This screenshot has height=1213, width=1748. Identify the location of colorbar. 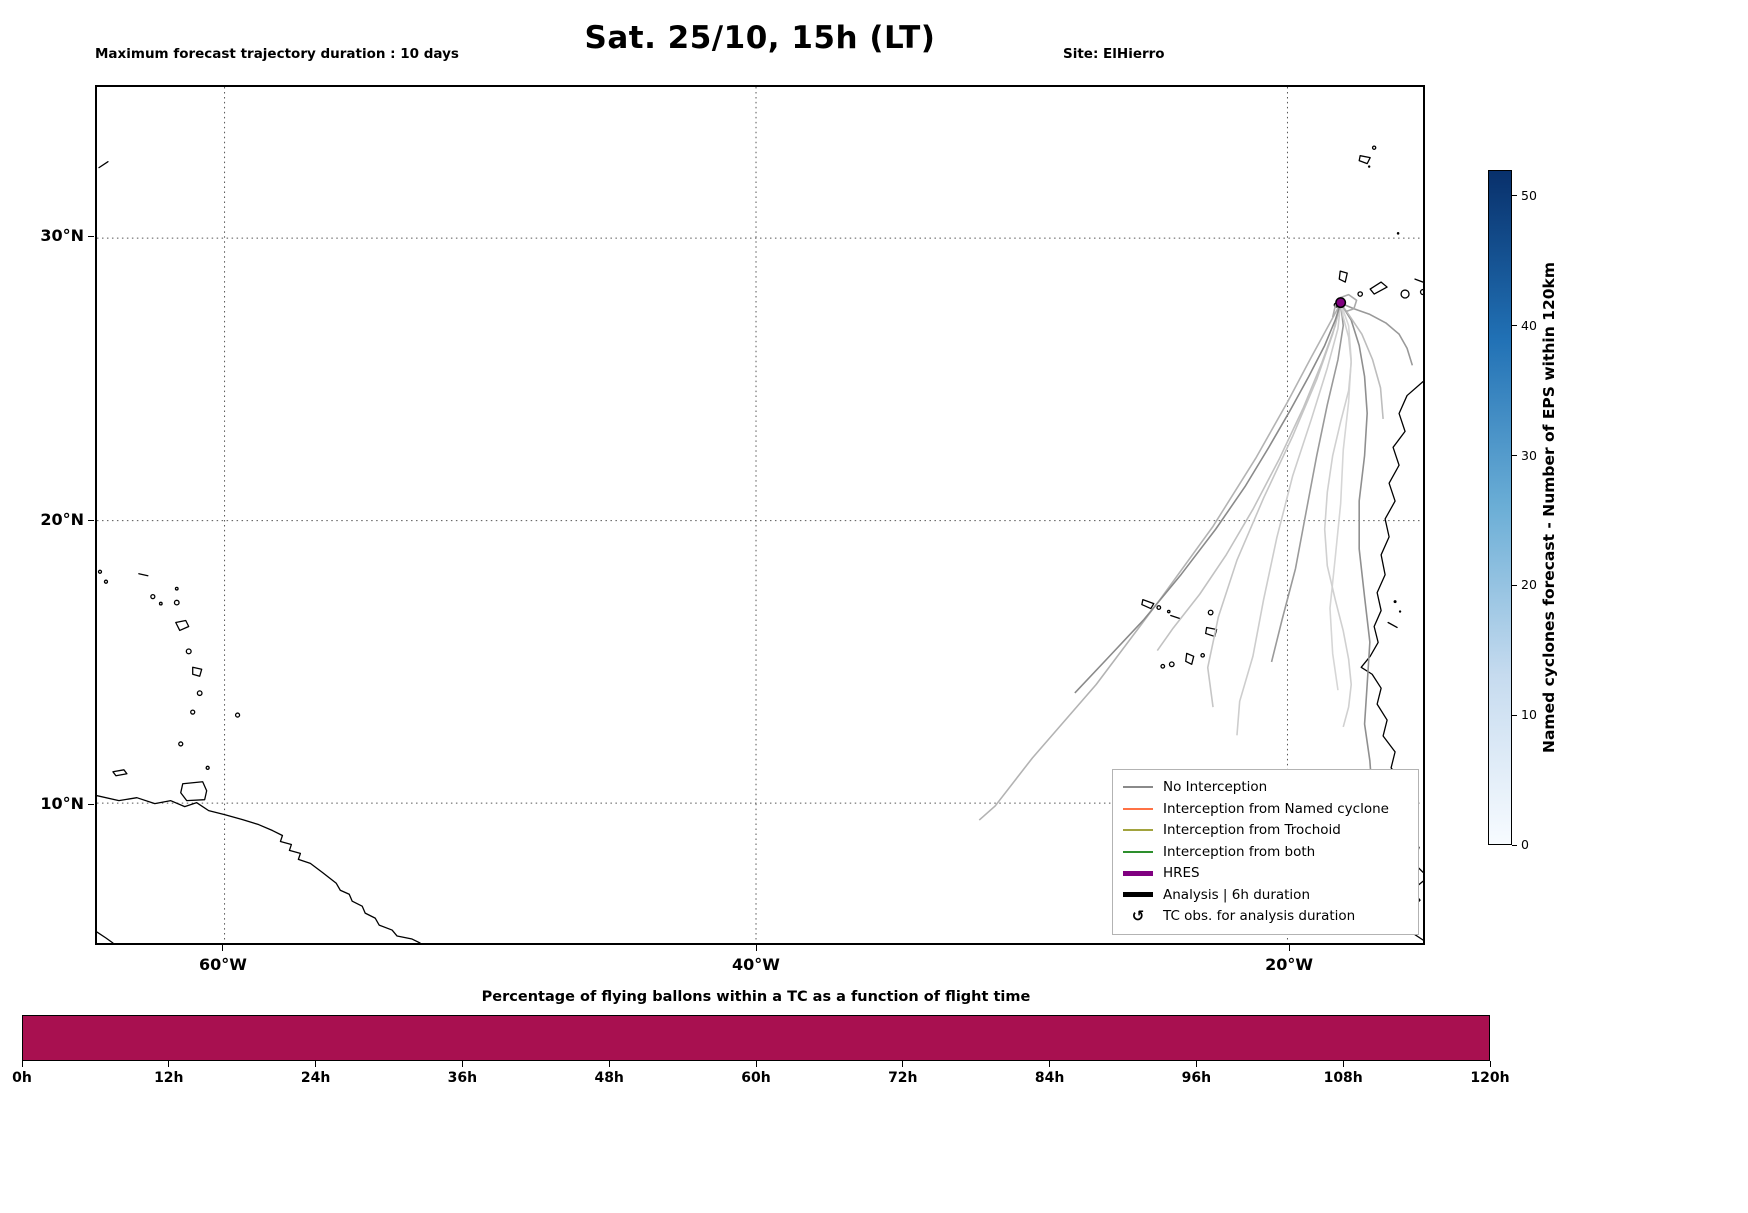
(1500, 507).